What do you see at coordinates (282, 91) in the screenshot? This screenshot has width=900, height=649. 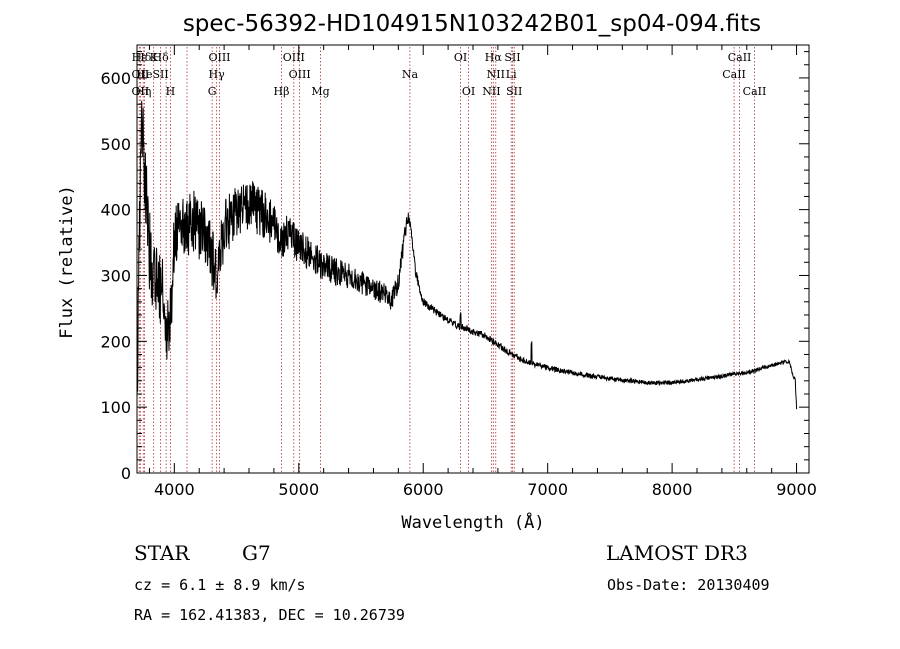 I see `line-label-23: Hβ` at bounding box center [282, 91].